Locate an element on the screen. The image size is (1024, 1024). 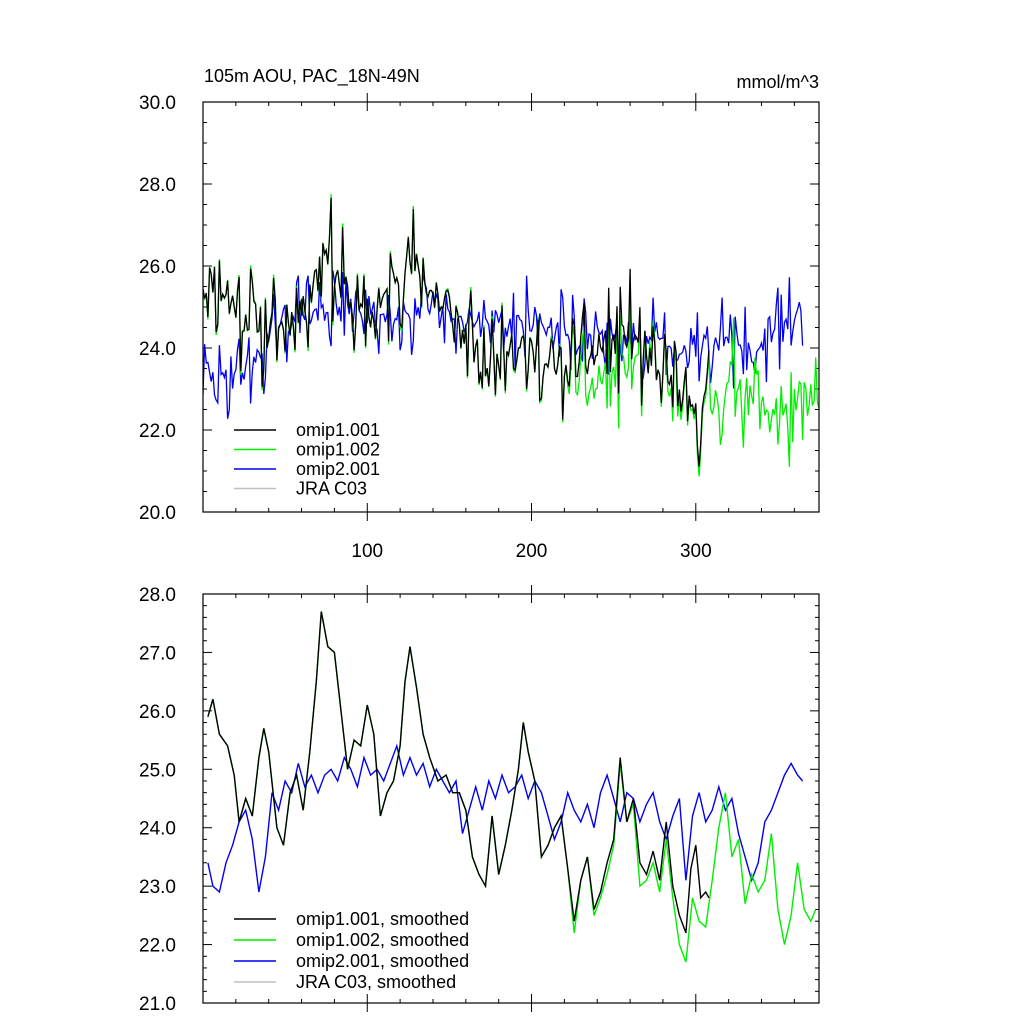
chart-title: 105m AOU, PAC_18N-49N is located at coordinates (312, 76).